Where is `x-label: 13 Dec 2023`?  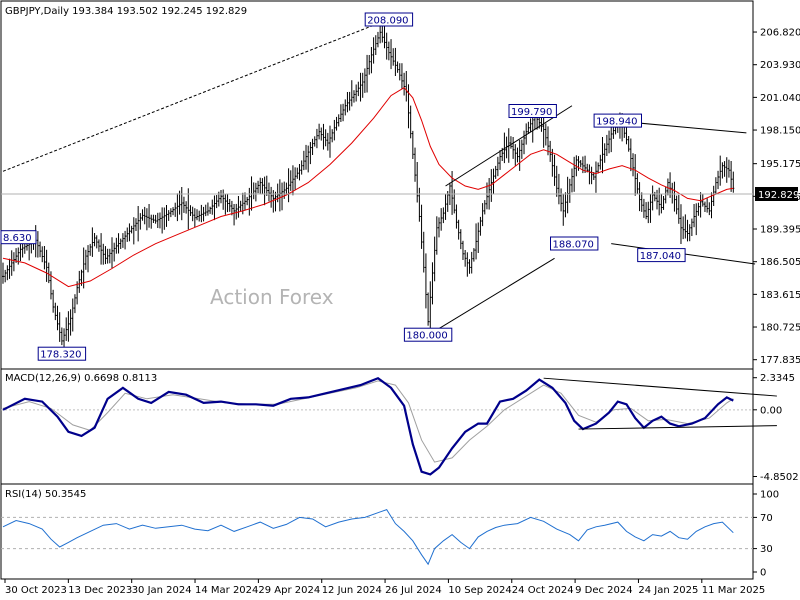
x-label: 13 Dec 2023 is located at coordinates (100, 590).